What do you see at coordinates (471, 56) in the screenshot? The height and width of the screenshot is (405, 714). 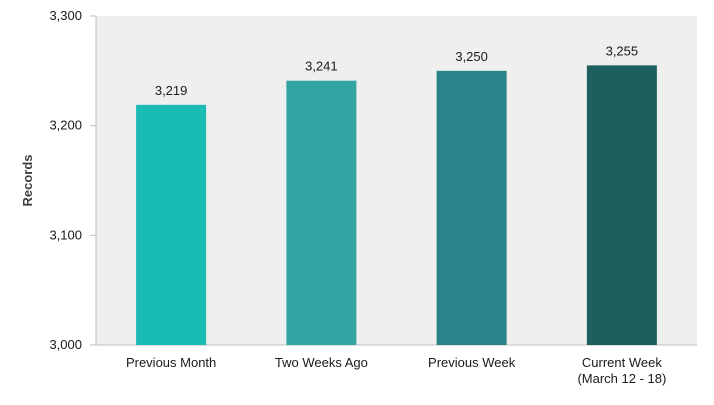 I see `bar-value-label: 3,250` at bounding box center [471, 56].